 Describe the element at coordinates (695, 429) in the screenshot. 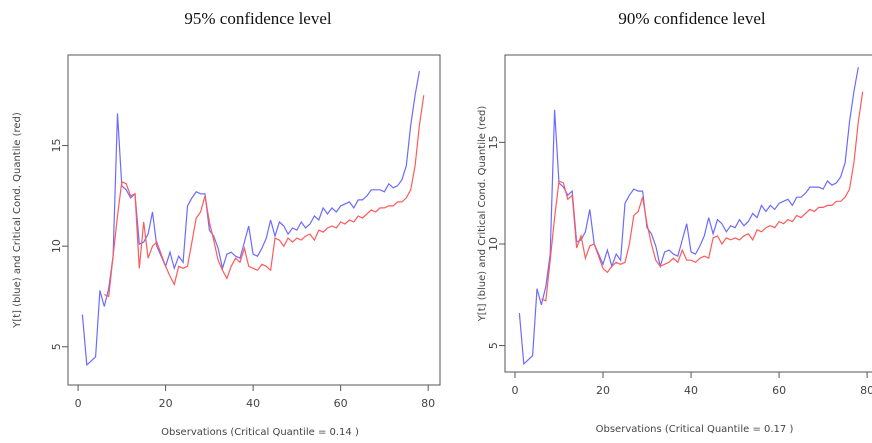

I see `x-axis-label: Observations (Critical Quantile = 0.17 )` at that location.